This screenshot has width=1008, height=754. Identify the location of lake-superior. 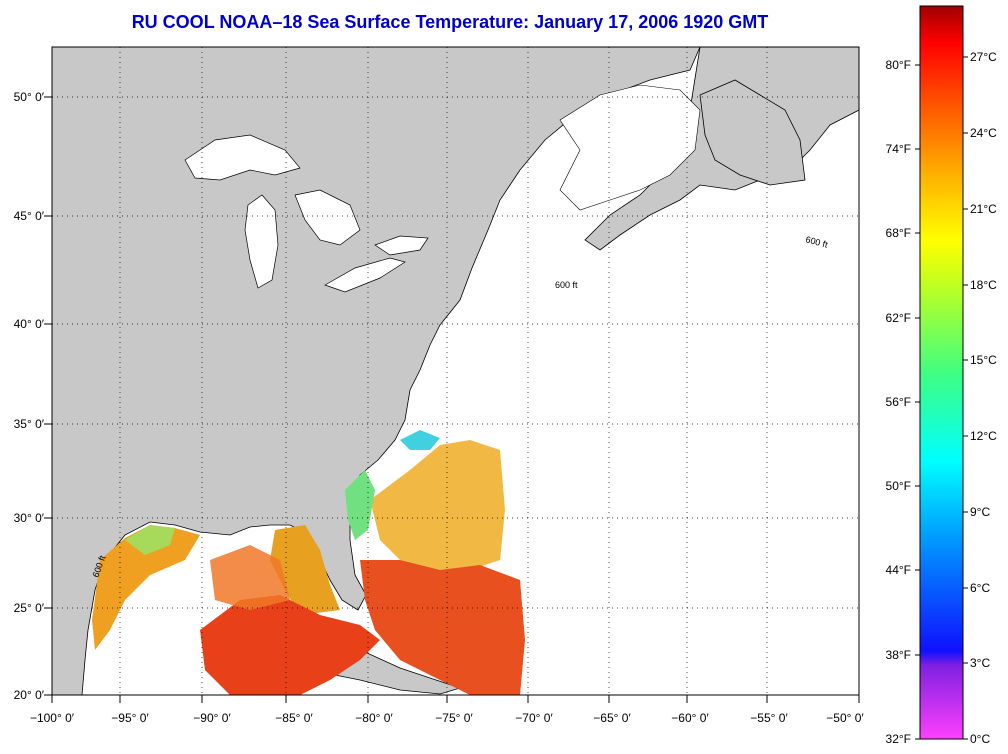
(242, 157).